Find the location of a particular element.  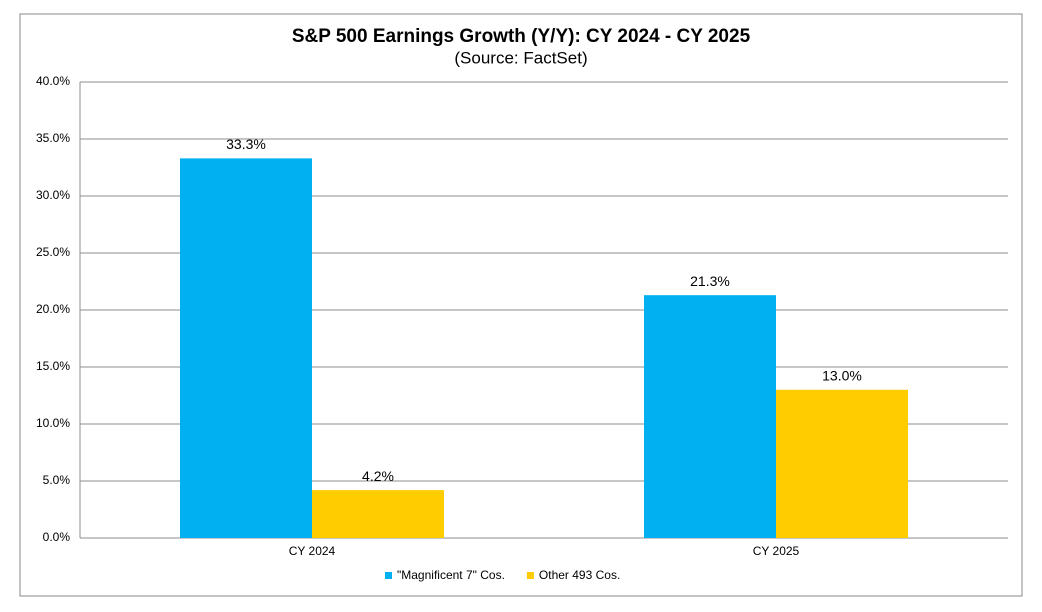

legend-label: Other 493 Cos. is located at coordinates (579, 575).